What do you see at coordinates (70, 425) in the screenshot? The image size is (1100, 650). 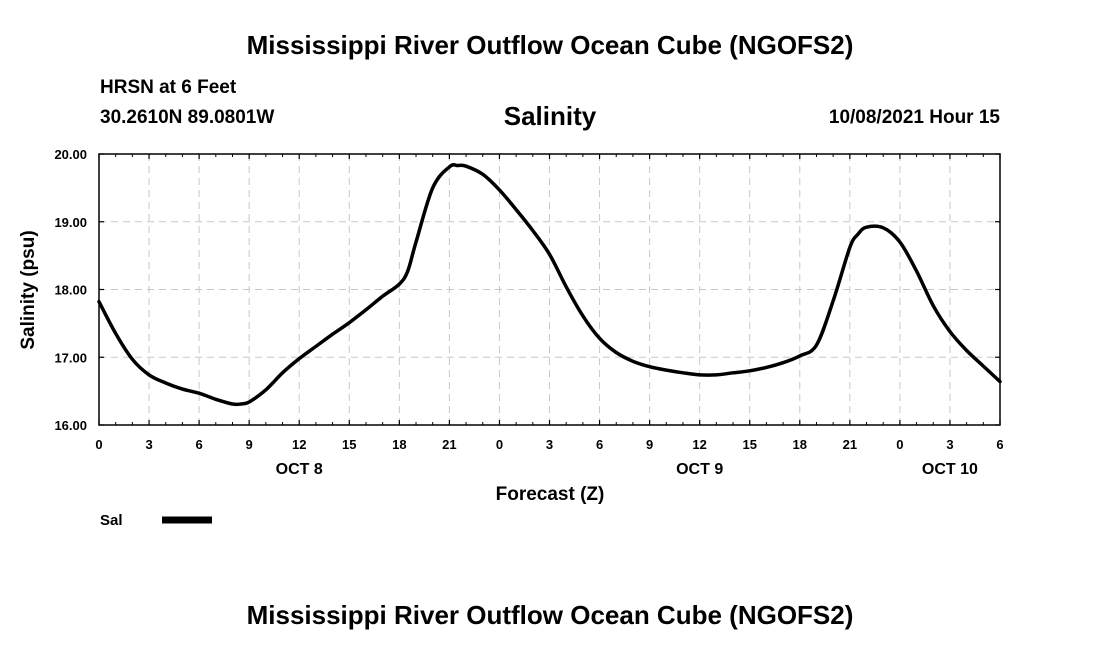 I see `y-tick-label: 16.00` at bounding box center [70, 425].